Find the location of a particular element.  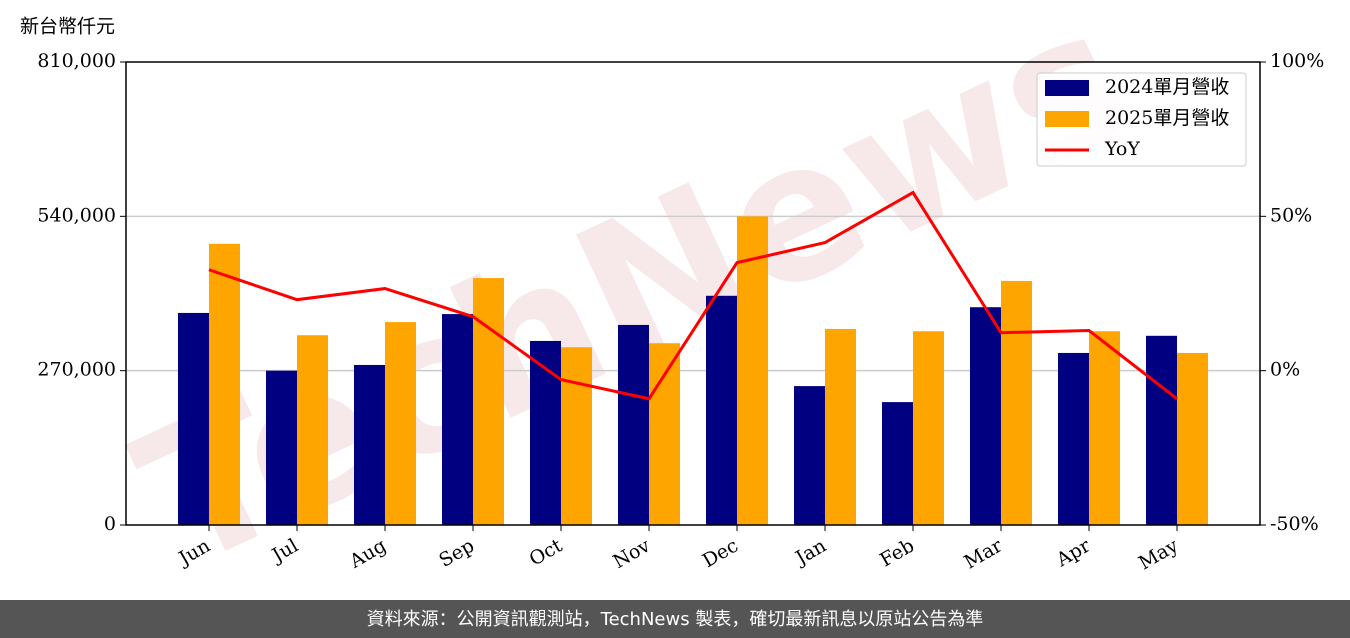

y-tick-label: 540,000 is located at coordinates (76, 215).